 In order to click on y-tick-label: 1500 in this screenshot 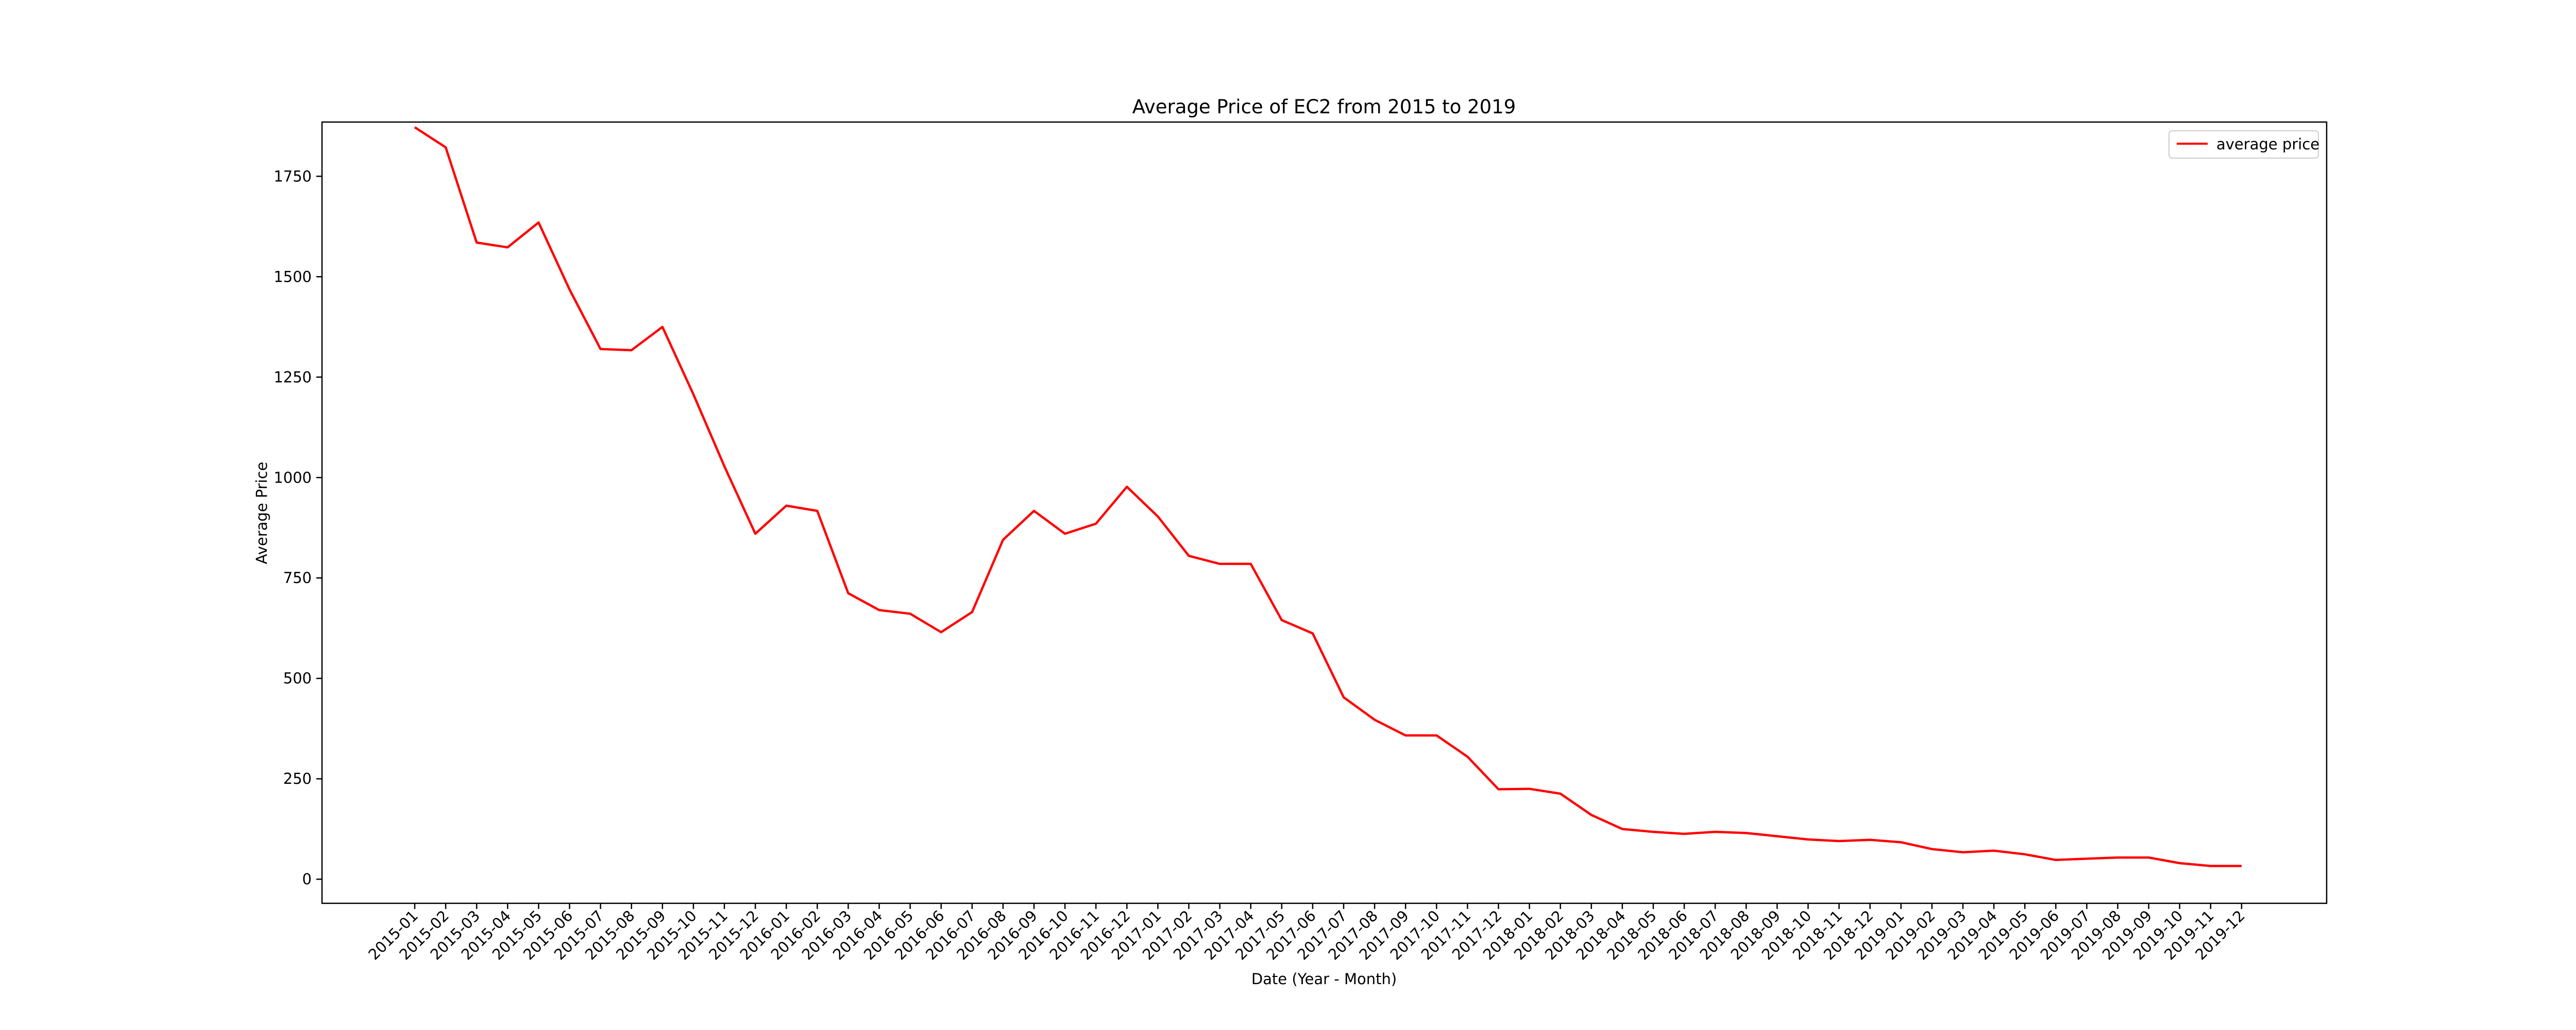, I will do `click(293, 276)`.